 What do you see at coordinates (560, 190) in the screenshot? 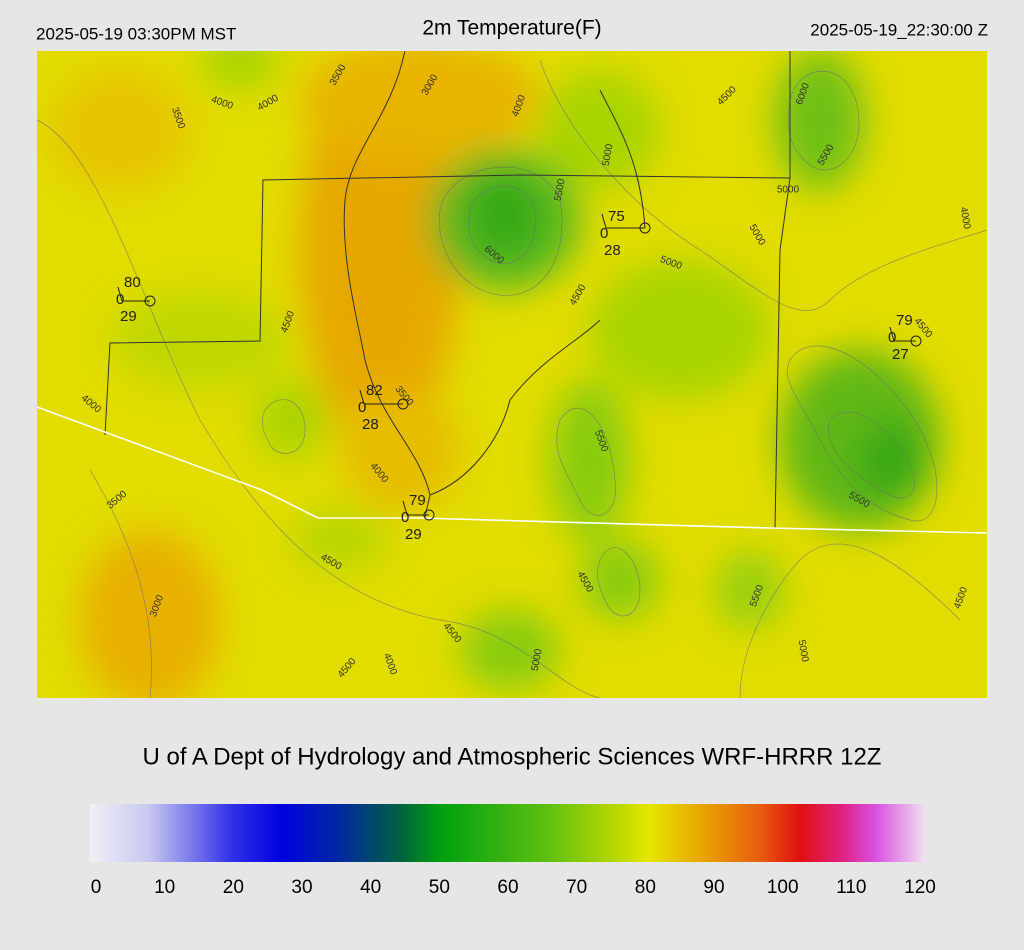
I see `contour-label: 5500` at bounding box center [560, 190].